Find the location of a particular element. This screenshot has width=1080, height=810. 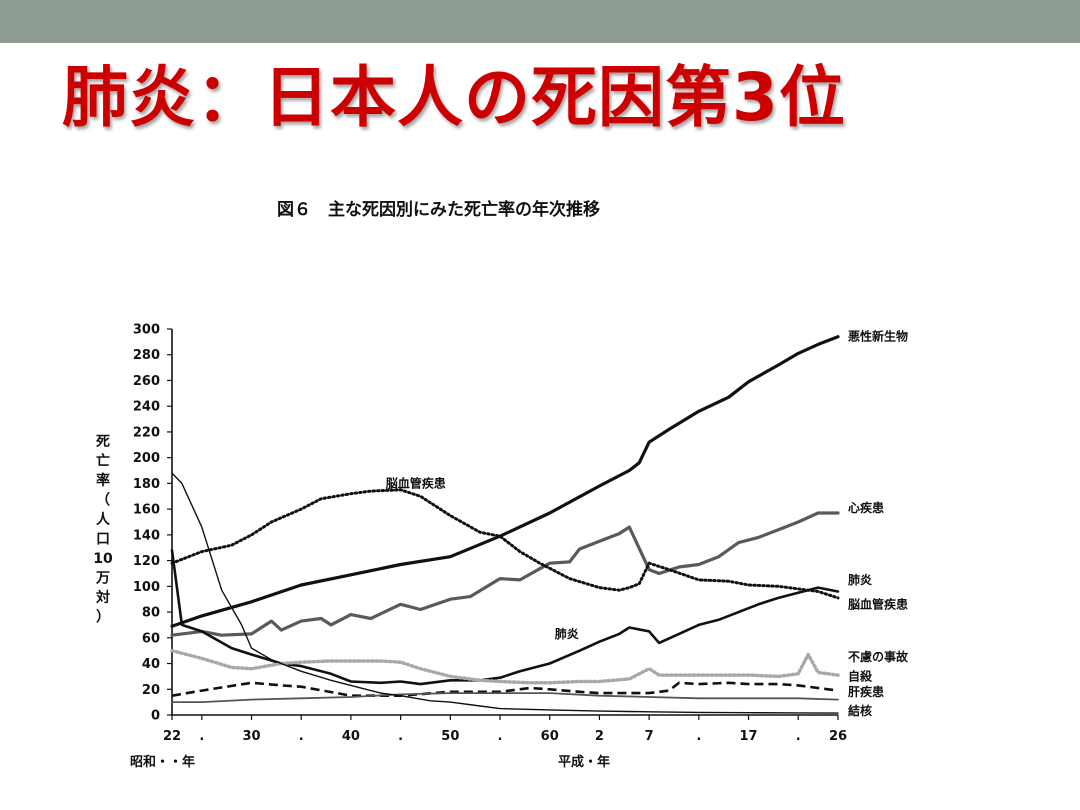

x-tick-label: 22 is located at coordinates (172, 736).